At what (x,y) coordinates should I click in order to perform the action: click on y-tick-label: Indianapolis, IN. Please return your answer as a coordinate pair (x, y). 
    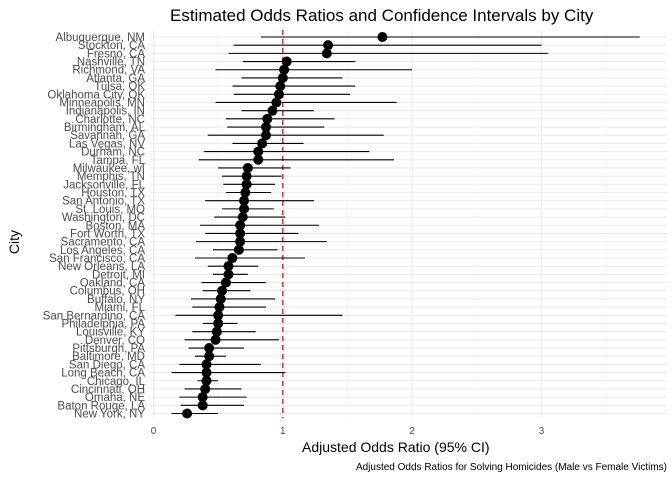
    Looking at the image, I should click on (105, 112).